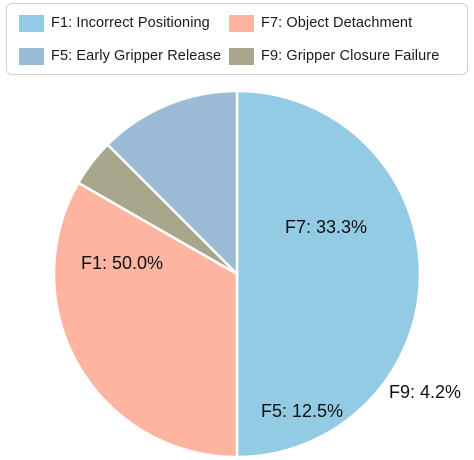  What do you see at coordinates (241, 23) in the screenshot?
I see `legend-swatch-f7` at bounding box center [241, 23].